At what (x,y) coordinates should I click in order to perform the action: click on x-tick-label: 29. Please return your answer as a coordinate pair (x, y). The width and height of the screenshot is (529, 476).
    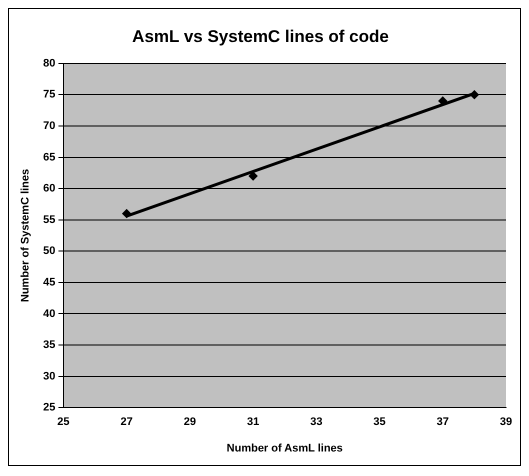
    Looking at the image, I should click on (190, 422).